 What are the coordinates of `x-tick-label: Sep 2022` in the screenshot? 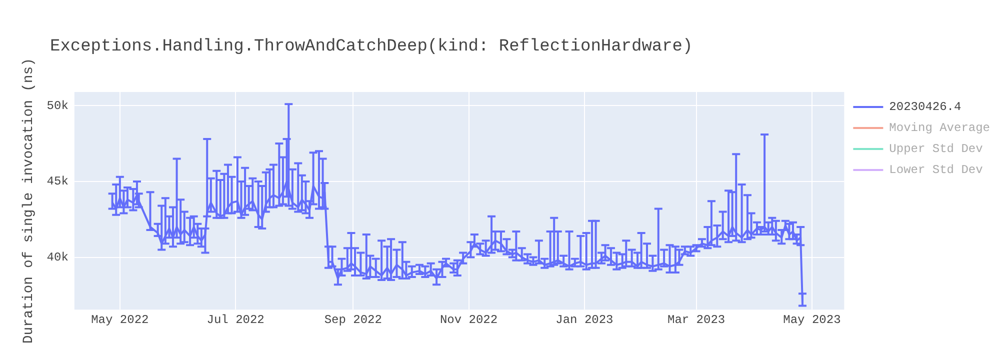 It's located at (353, 319).